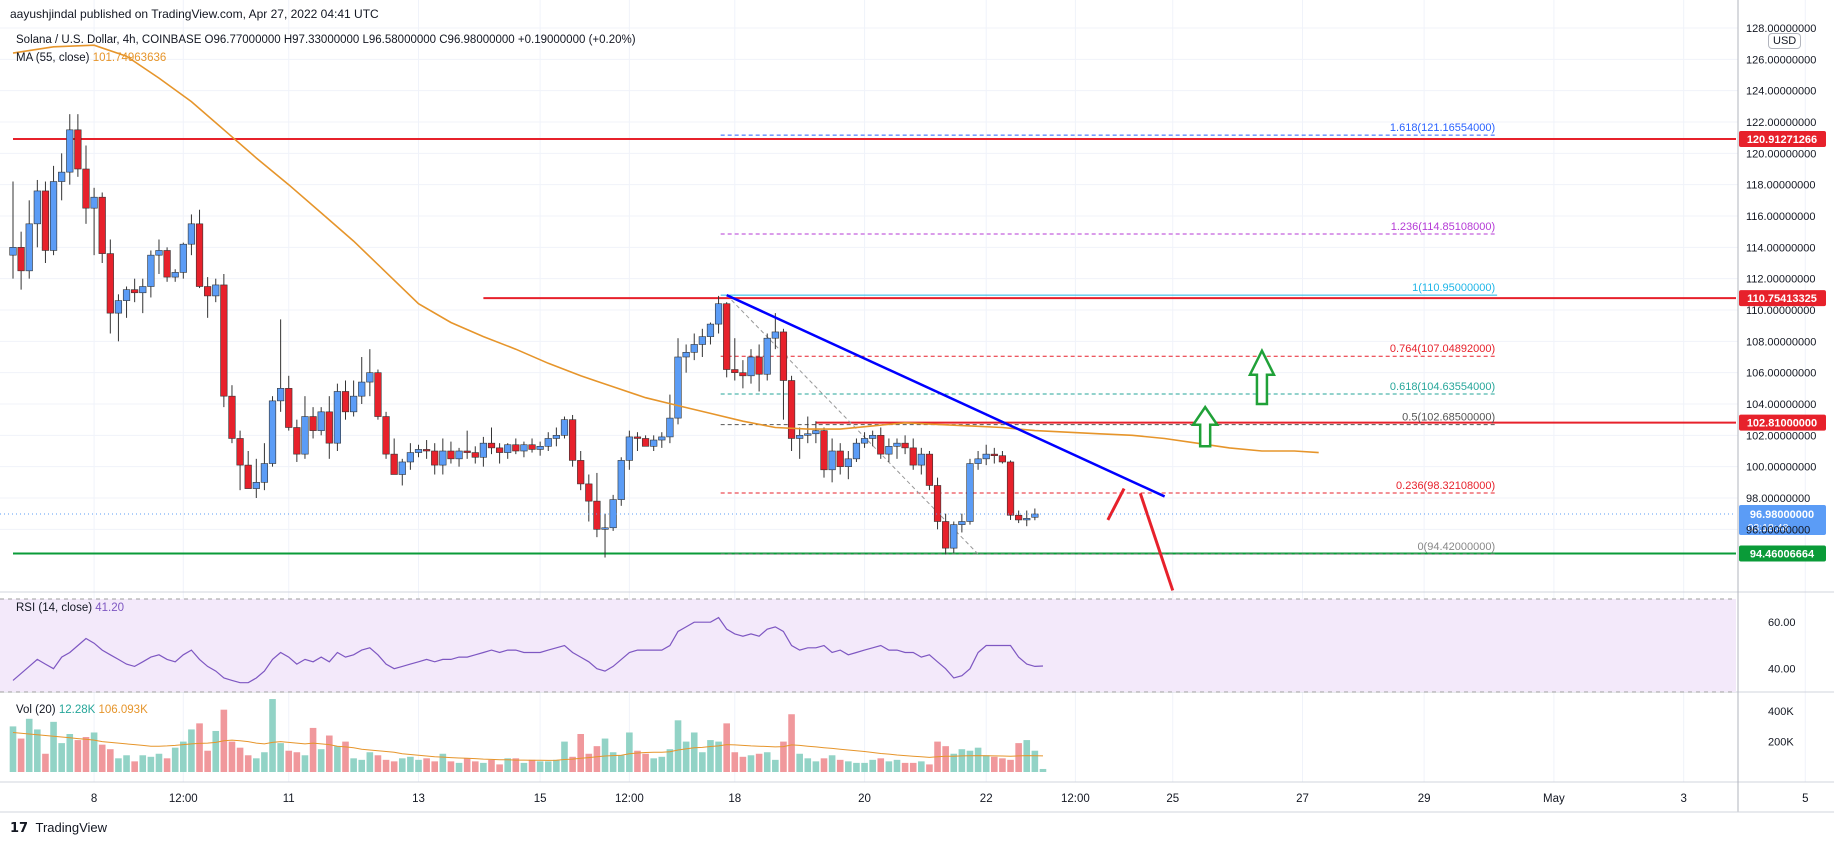 This screenshot has width=1834, height=845. I want to click on red-projection-line, so click(1116, 504).